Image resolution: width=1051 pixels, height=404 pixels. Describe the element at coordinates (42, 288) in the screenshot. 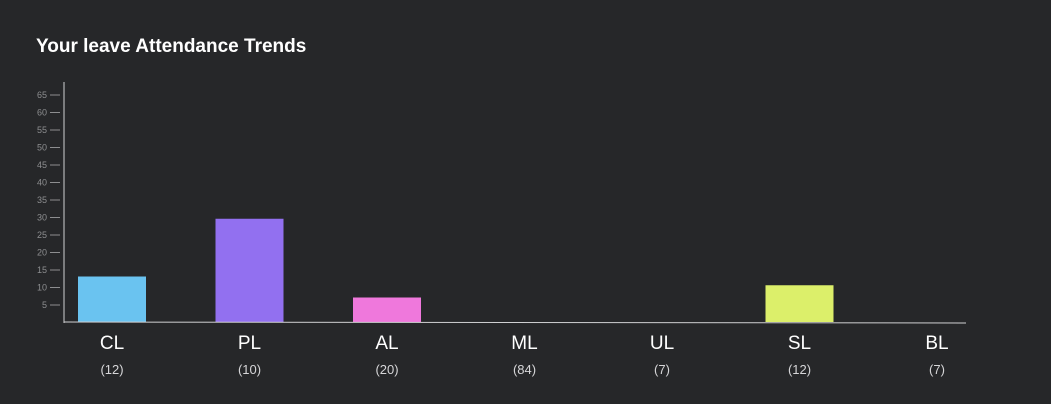

I see `y-tick-label: 10` at that location.